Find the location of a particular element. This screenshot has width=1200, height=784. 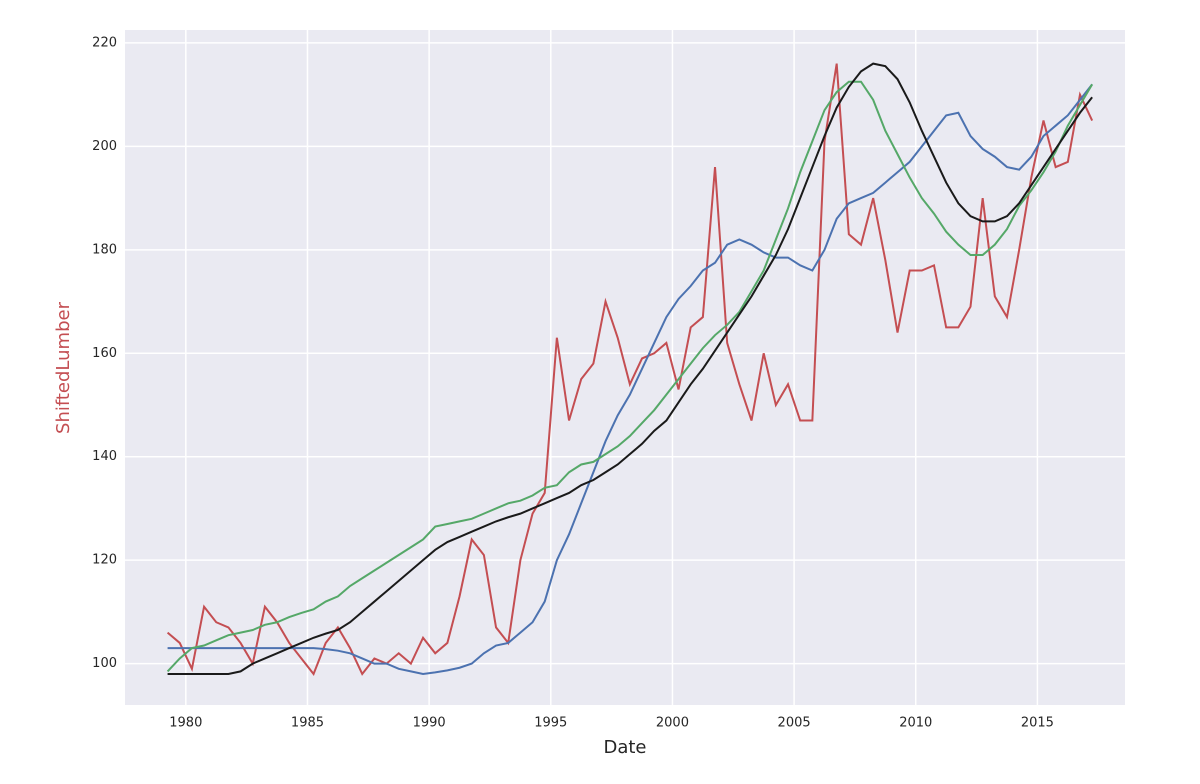

y-tick-label: 180 is located at coordinates (104, 249).